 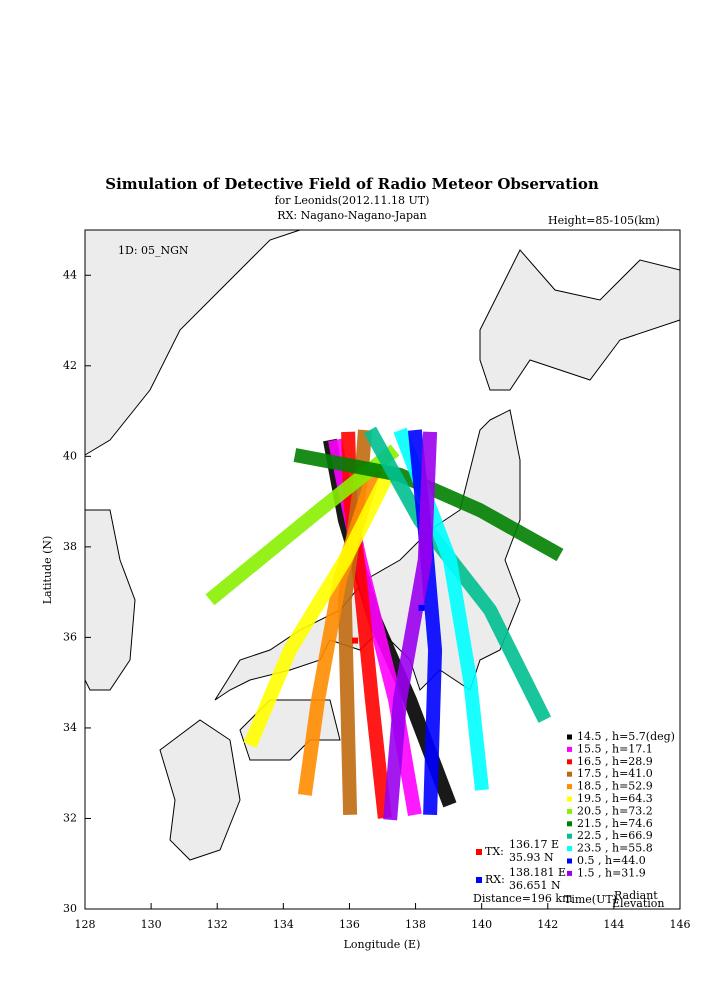 I want to click on station-lat: 36.651 N, so click(x=535, y=885).